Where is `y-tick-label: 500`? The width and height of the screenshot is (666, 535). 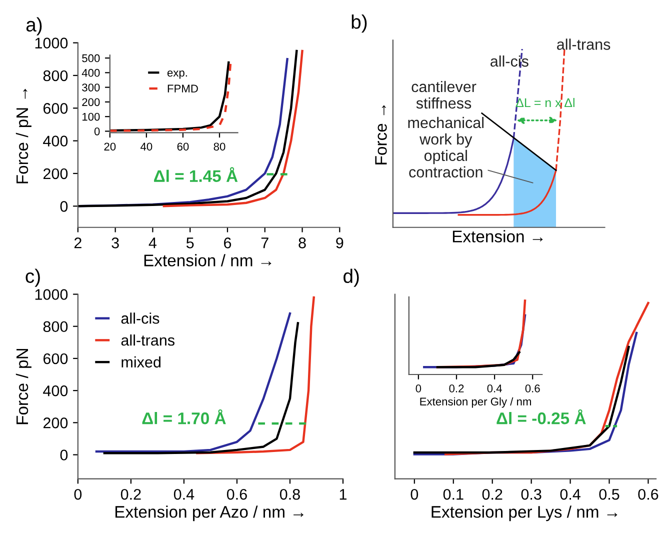
y-tick-label: 500 is located at coordinates (91, 58).